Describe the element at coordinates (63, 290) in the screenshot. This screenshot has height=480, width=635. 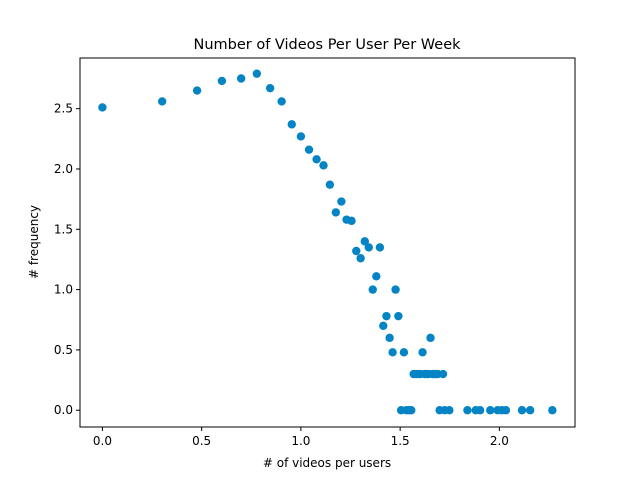
I see `y-tick-label: 1.0` at that location.